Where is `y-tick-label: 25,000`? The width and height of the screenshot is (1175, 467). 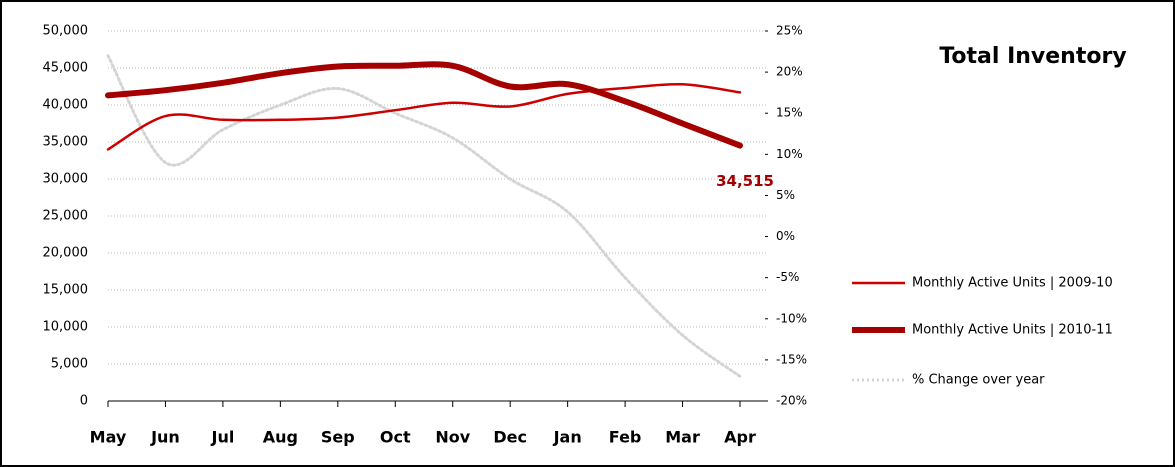
y-tick-label: 25,000 is located at coordinates (66, 216).